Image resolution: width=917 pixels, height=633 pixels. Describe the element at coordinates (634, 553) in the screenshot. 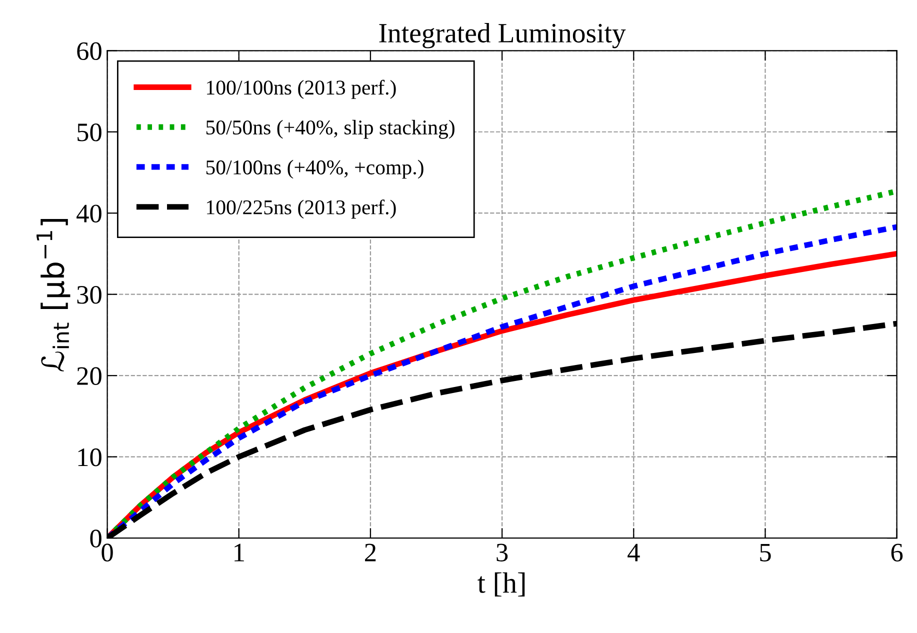

I see `x-tick-label: 4` at that location.